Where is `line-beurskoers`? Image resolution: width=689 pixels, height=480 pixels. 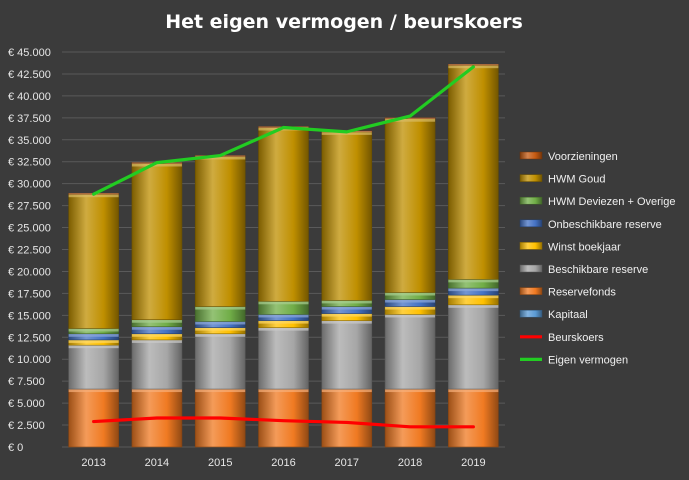
line-beurskoers is located at coordinates (283, 422).